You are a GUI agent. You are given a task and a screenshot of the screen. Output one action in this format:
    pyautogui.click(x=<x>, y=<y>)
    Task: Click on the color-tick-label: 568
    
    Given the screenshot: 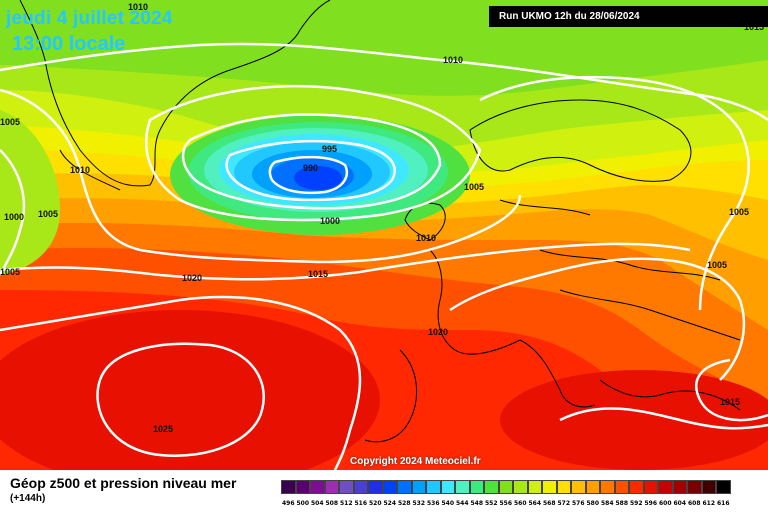 What is the action you would take?
    pyautogui.click(x=549, y=503)
    